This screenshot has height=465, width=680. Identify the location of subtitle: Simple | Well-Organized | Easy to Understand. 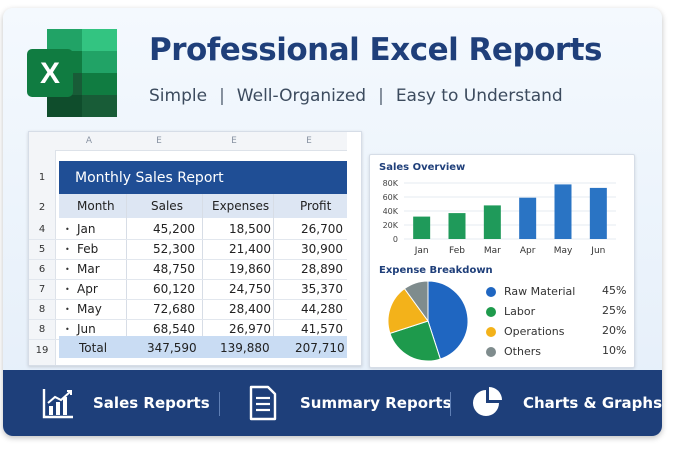
(356, 96).